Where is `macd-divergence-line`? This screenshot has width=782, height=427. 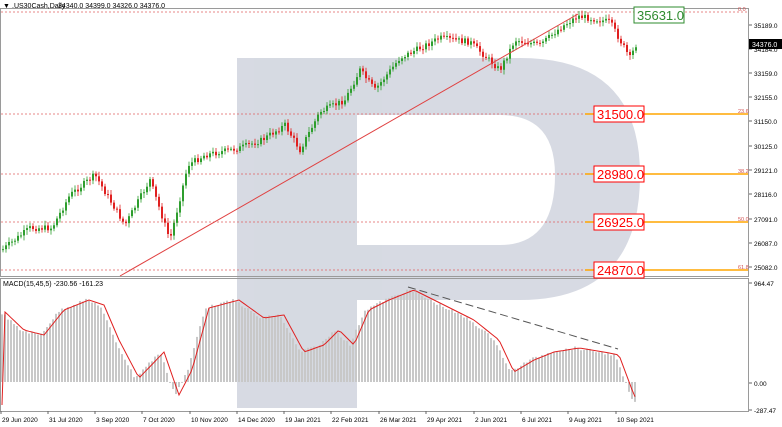
macd-divergence-line is located at coordinates (513, 318).